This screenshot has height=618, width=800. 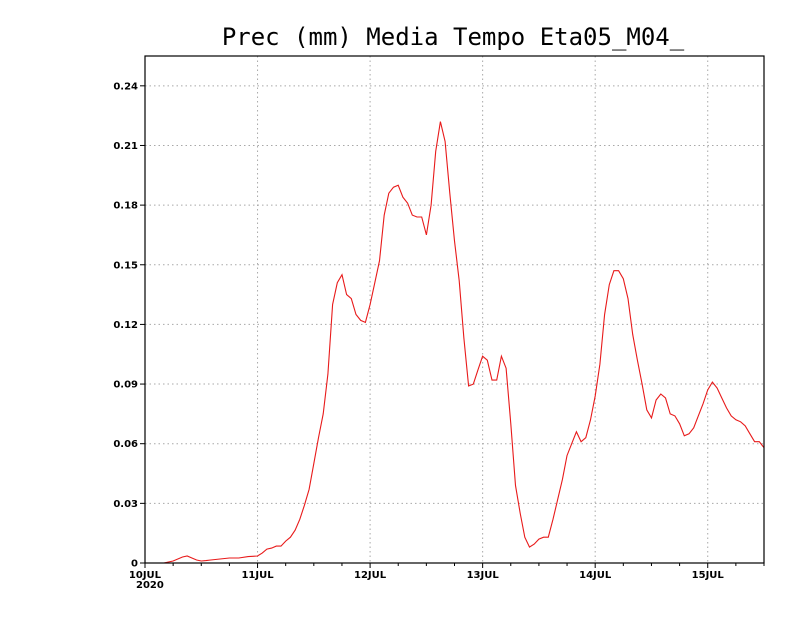 I want to click on y-tick-label: 0.06, so click(x=125, y=444).